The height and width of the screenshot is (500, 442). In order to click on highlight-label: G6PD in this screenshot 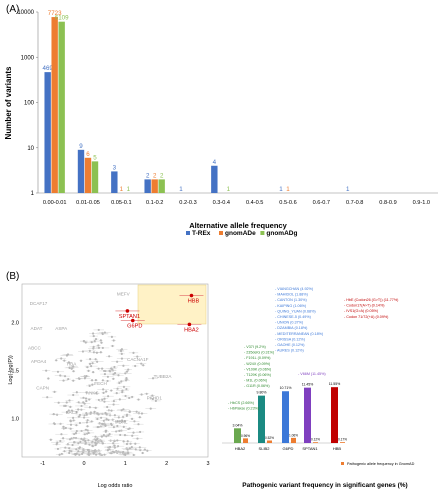, I will do `click(134, 327)`.